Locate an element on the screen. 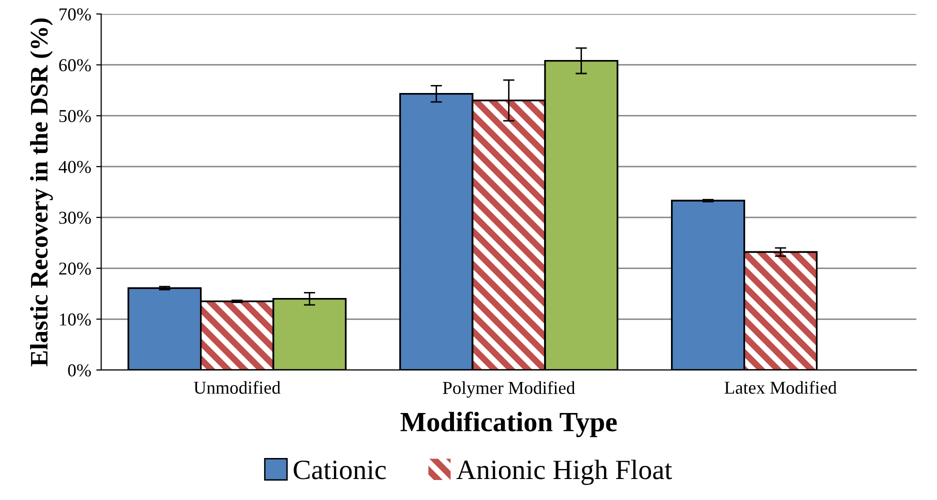  x-tick-label: Latex Modified is located at coordinates (780, 387).